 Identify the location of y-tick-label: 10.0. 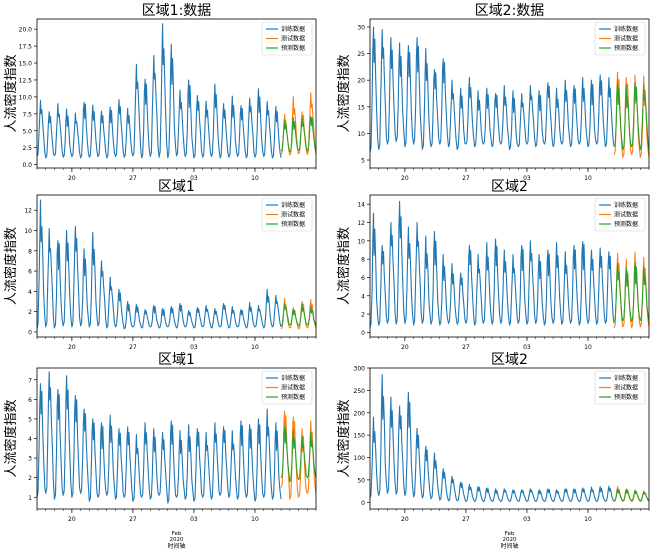
(26, 97).